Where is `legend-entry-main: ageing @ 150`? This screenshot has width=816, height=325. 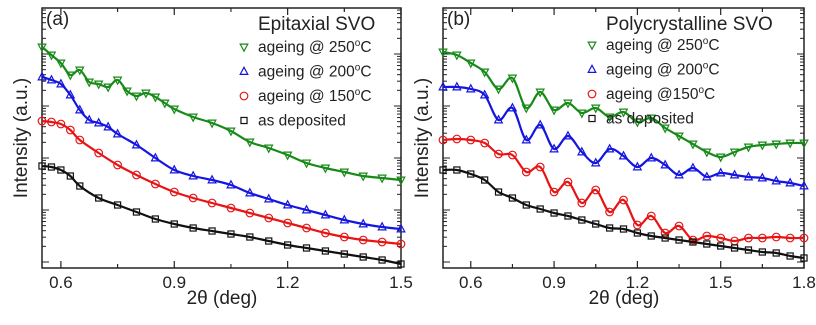 legend-entry-main: ageing @ 150 is located at coordinates (306, 96).